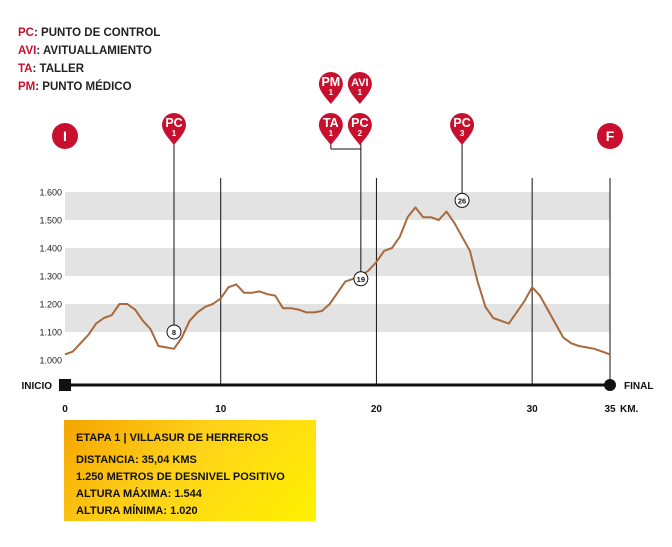  I want to click on pin-pc-3: PC3, so click(462, 129).